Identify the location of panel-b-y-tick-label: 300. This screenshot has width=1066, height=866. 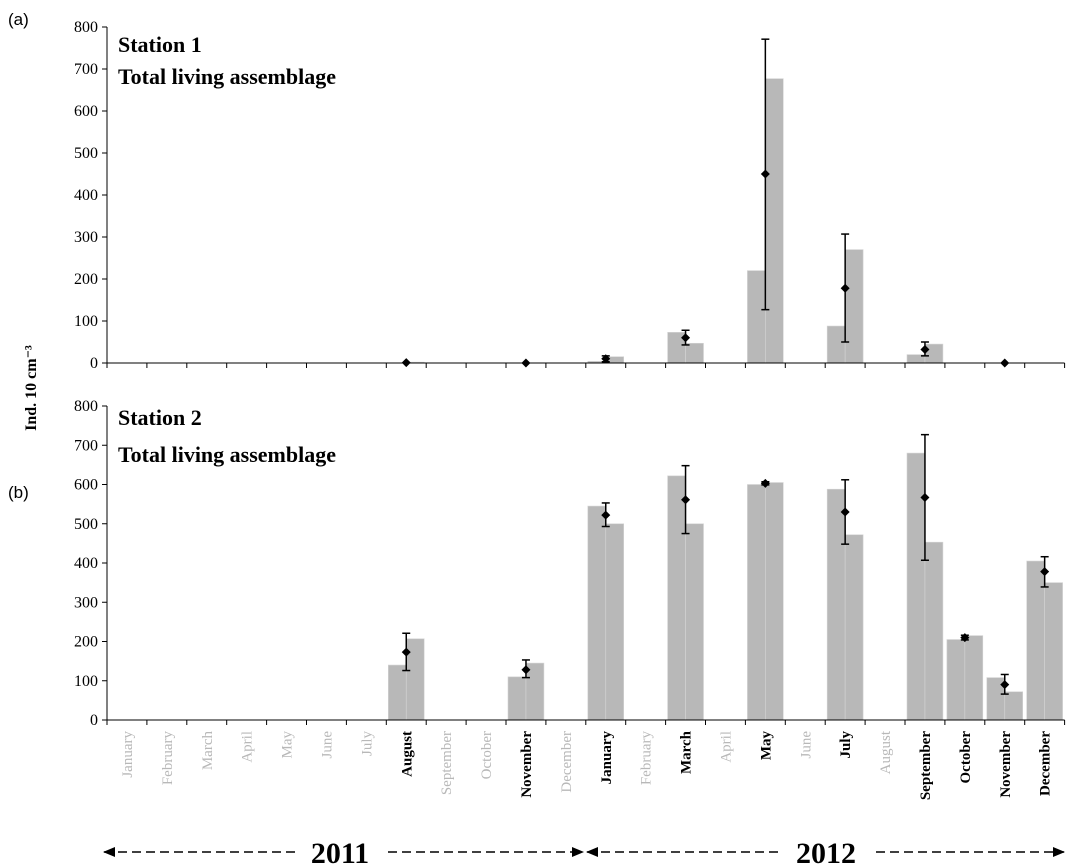
(86, 602).